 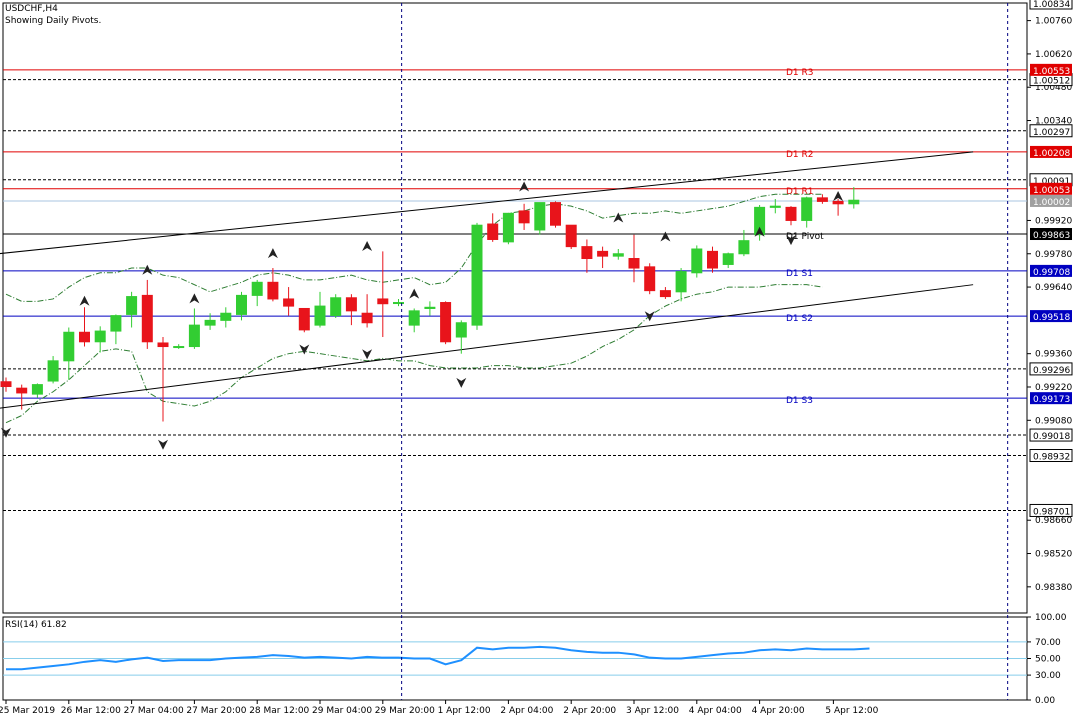 What do you see at coordinates (1053, 221) in the screenshot?
I see `price-axis-label: 0.99920` at bounding box center [1053, 221].